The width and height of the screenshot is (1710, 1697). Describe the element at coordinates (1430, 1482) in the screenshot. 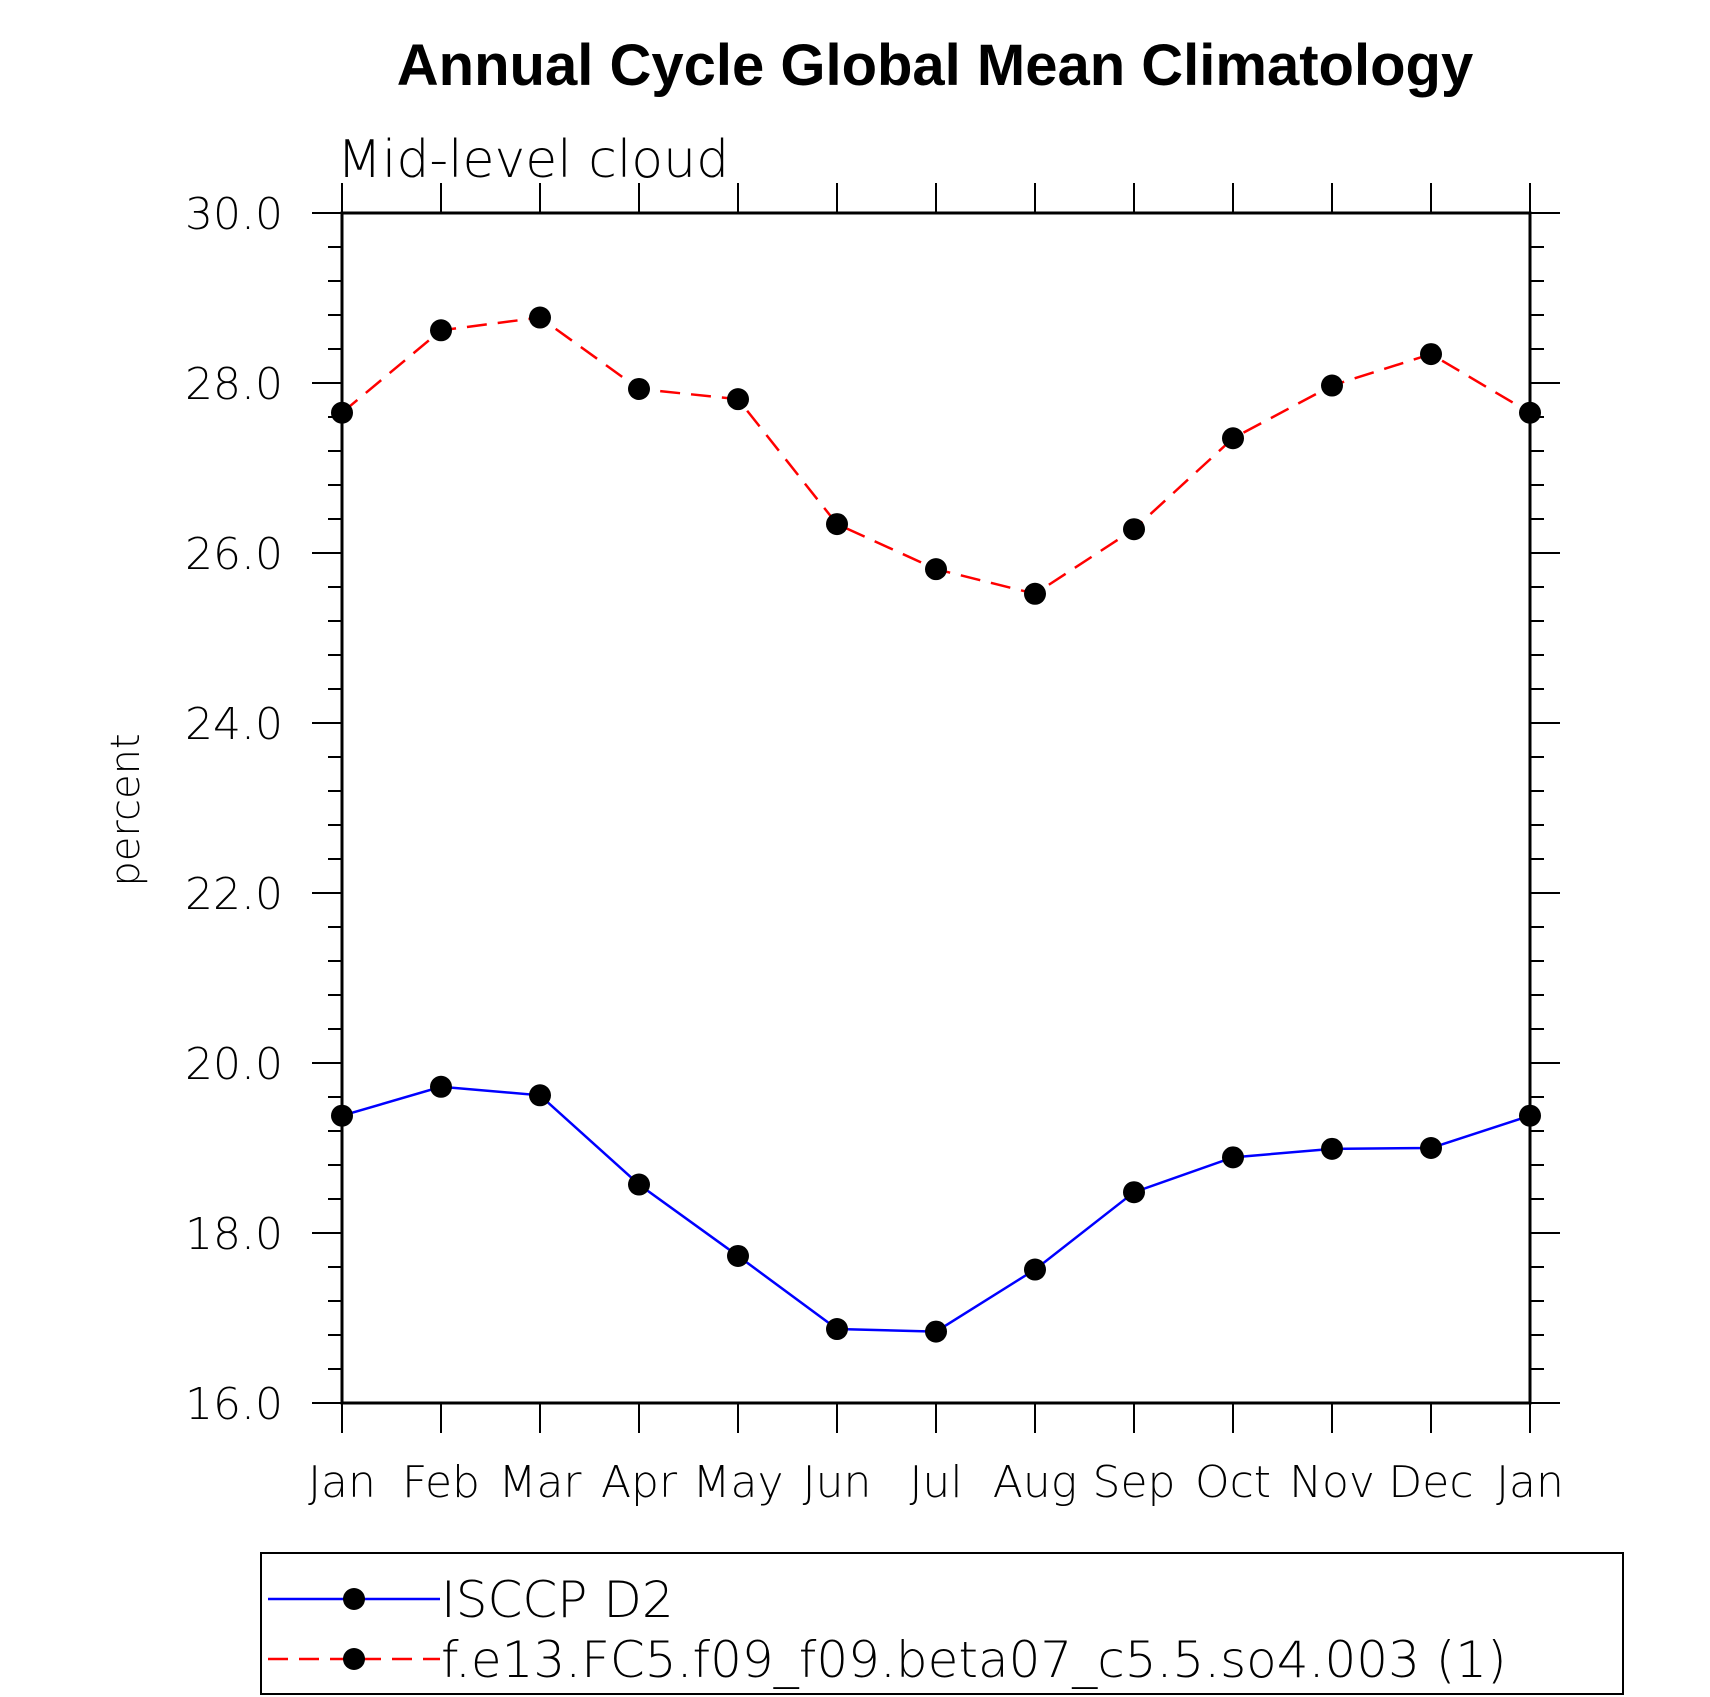

I see `x-tick-label: Dec` at that location.